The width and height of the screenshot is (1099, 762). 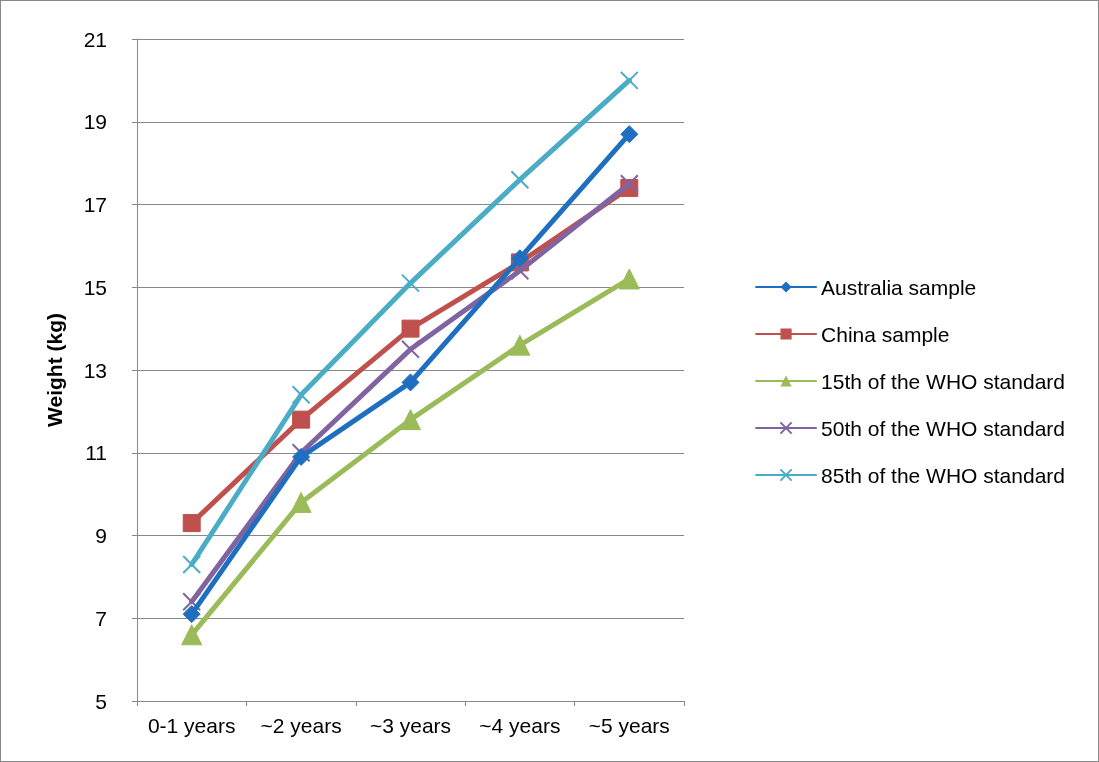 I want to click on x-tick-label: 0-1 years, so click(x=191, y=725).